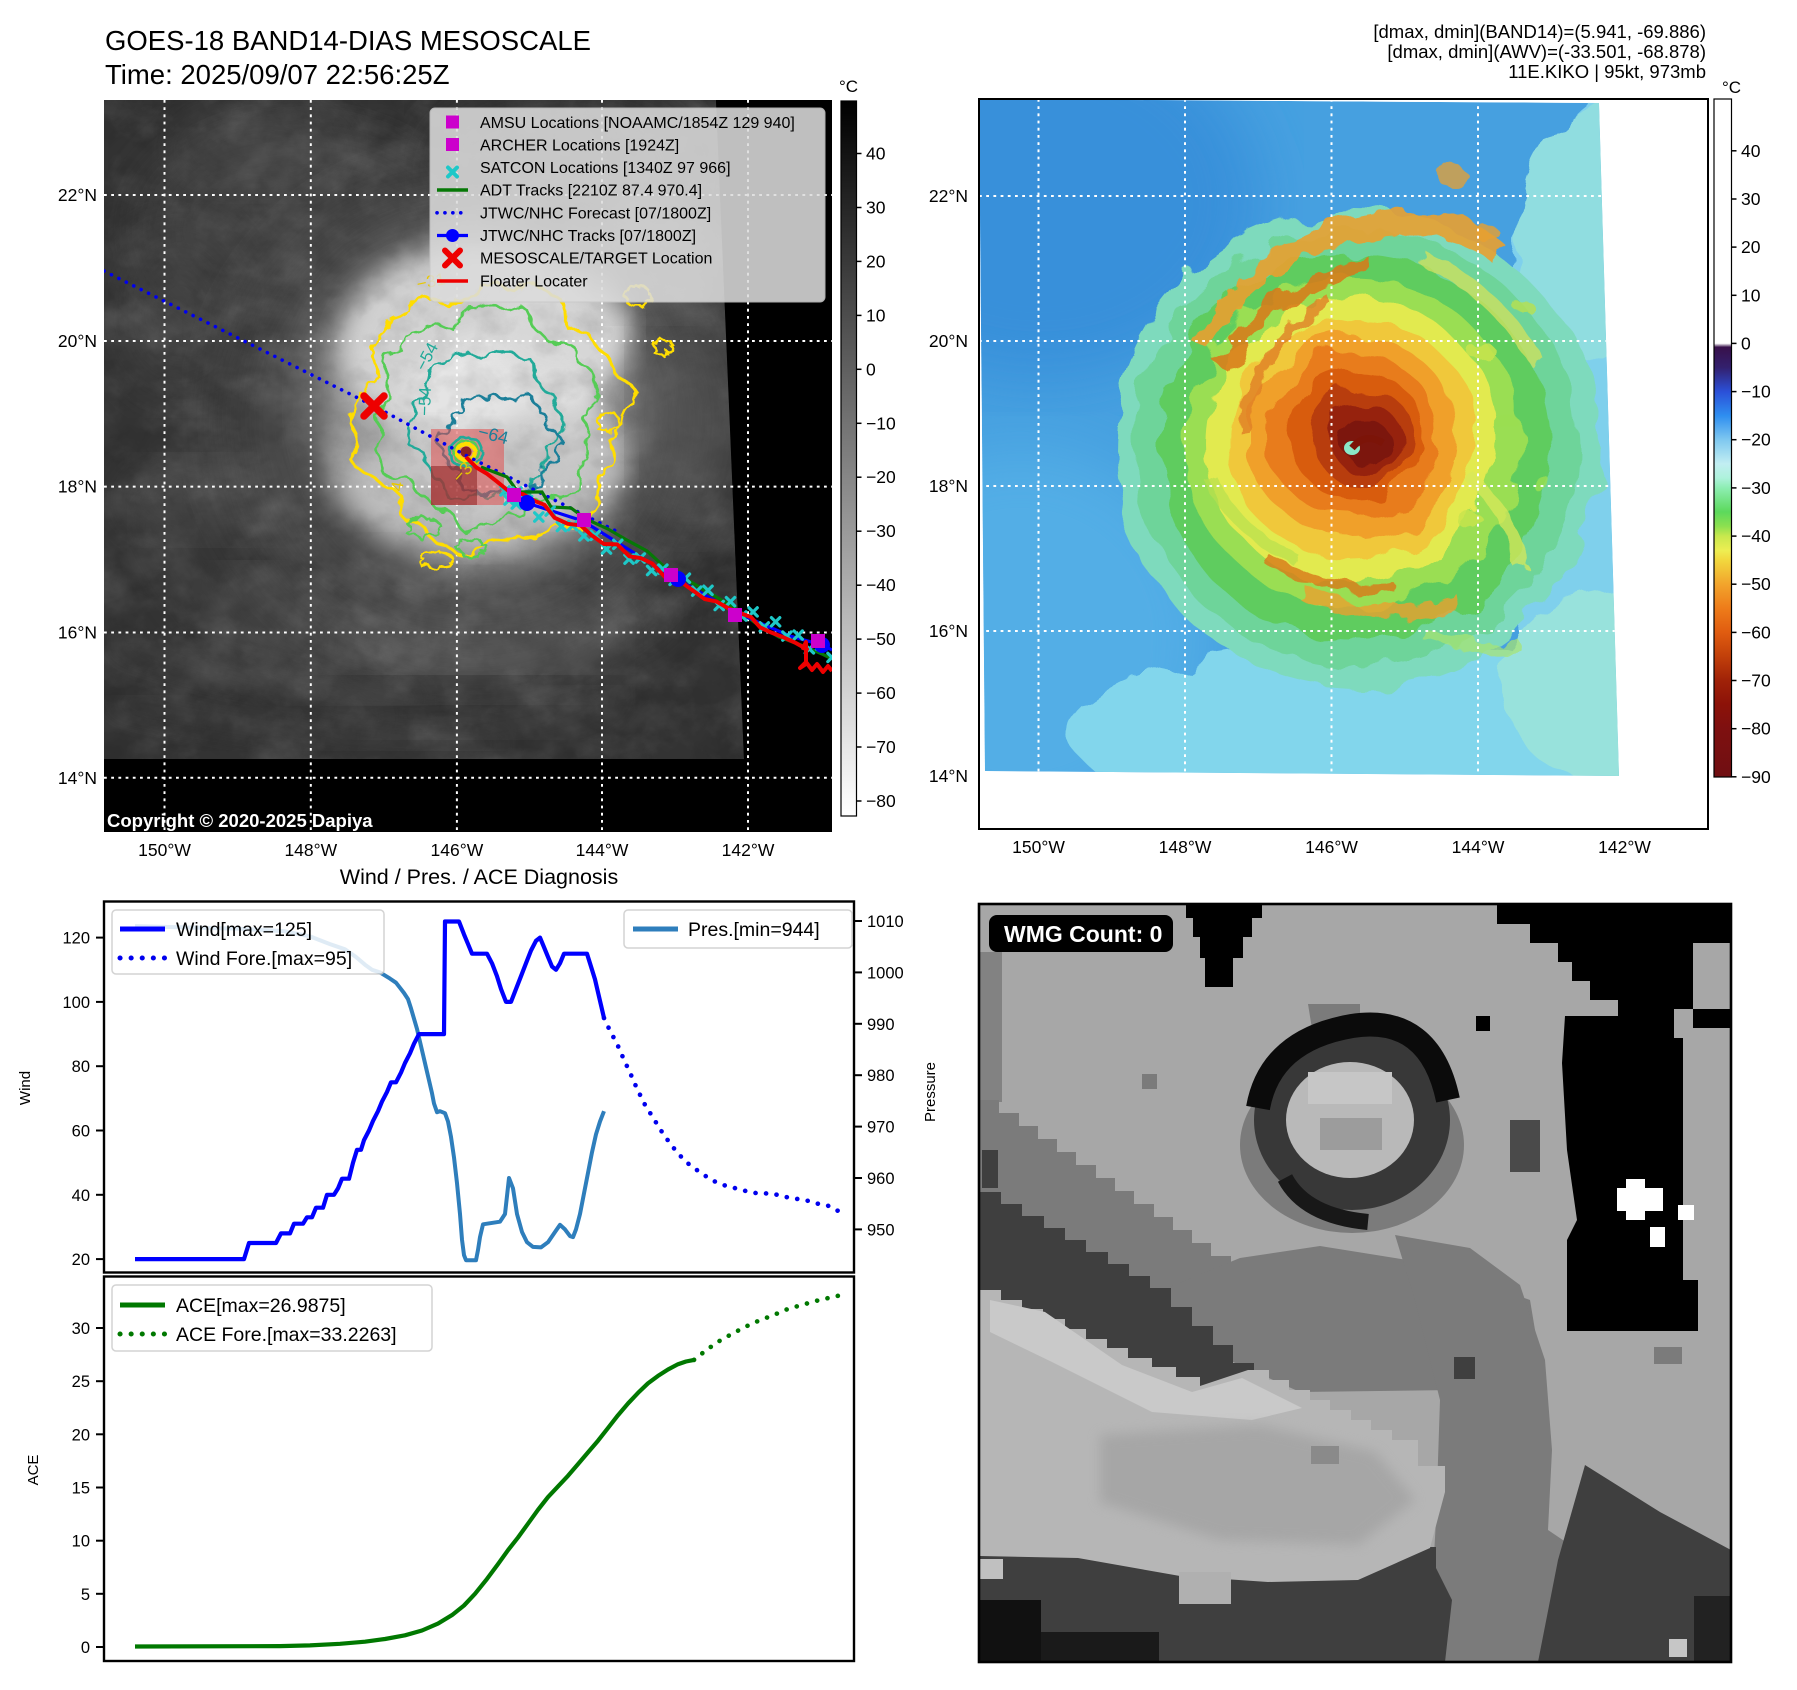 This screenshot has height=1690, width=1797. Describe the element at coordinates (81, 1382) in the screenshot. I see `svg-text: 25` at that location.